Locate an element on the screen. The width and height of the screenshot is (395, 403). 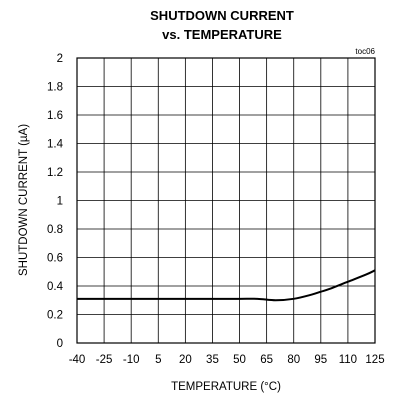
y-tick-label-3: 0.6 is located at coordinates (55, 259).